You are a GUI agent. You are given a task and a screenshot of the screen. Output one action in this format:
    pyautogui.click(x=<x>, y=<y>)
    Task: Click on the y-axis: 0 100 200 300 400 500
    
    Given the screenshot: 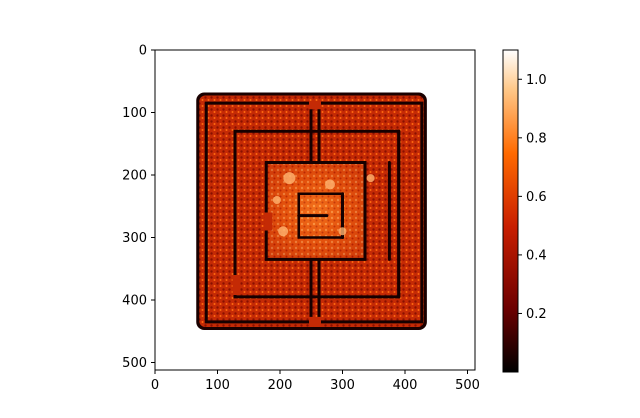 What is the action you would take?
    pyautogui.click(x=138, y=207)
    